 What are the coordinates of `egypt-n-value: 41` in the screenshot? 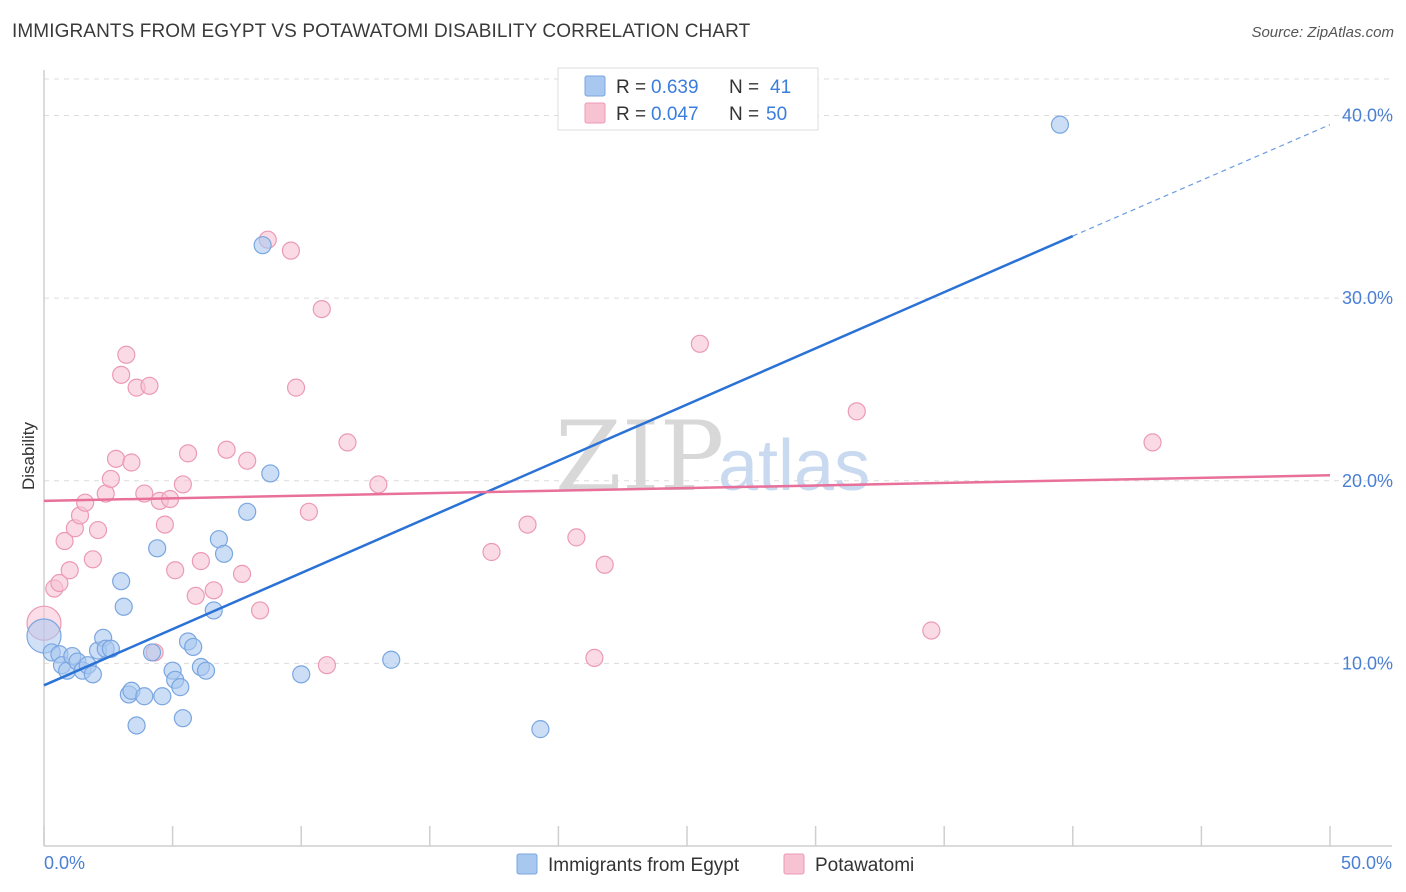 It's located at (780, 87).